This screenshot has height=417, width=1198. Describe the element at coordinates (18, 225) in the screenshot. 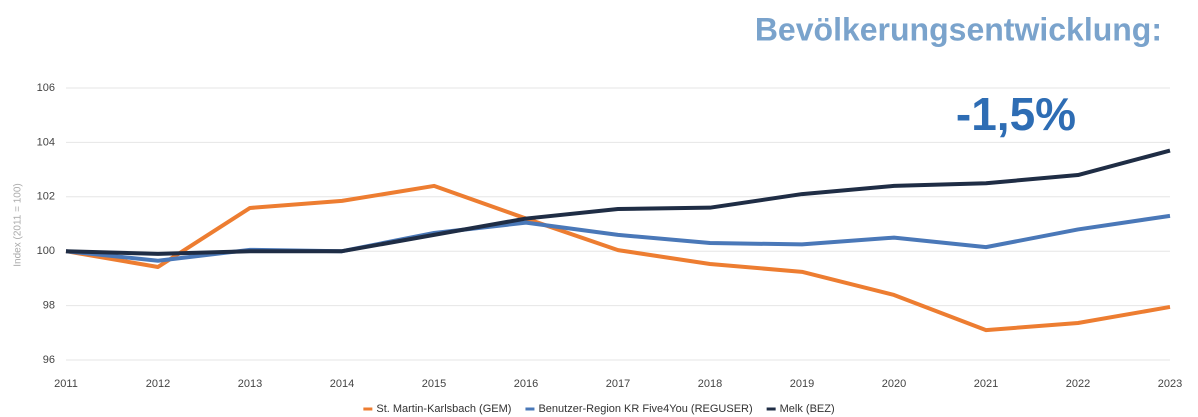

I see `y-axis-label: Index (2011 = 100)` at that location.